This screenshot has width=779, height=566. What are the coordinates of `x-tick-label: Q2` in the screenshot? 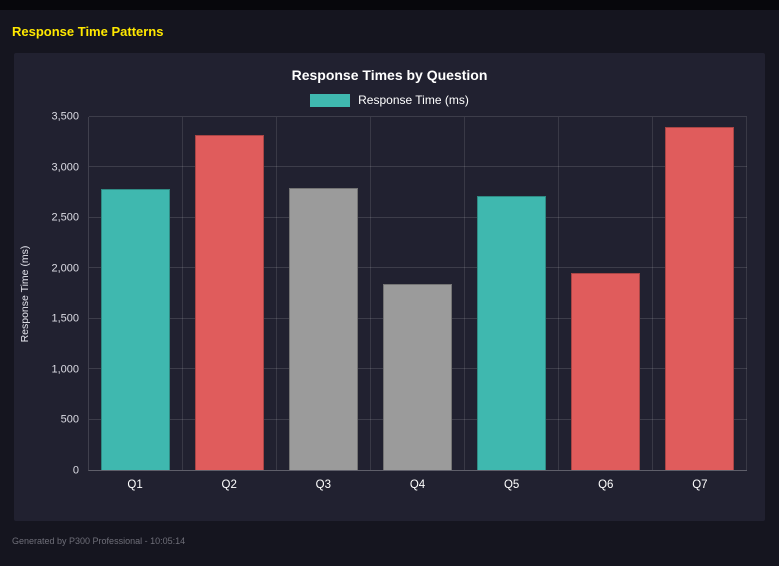 It's located at (229, 485).